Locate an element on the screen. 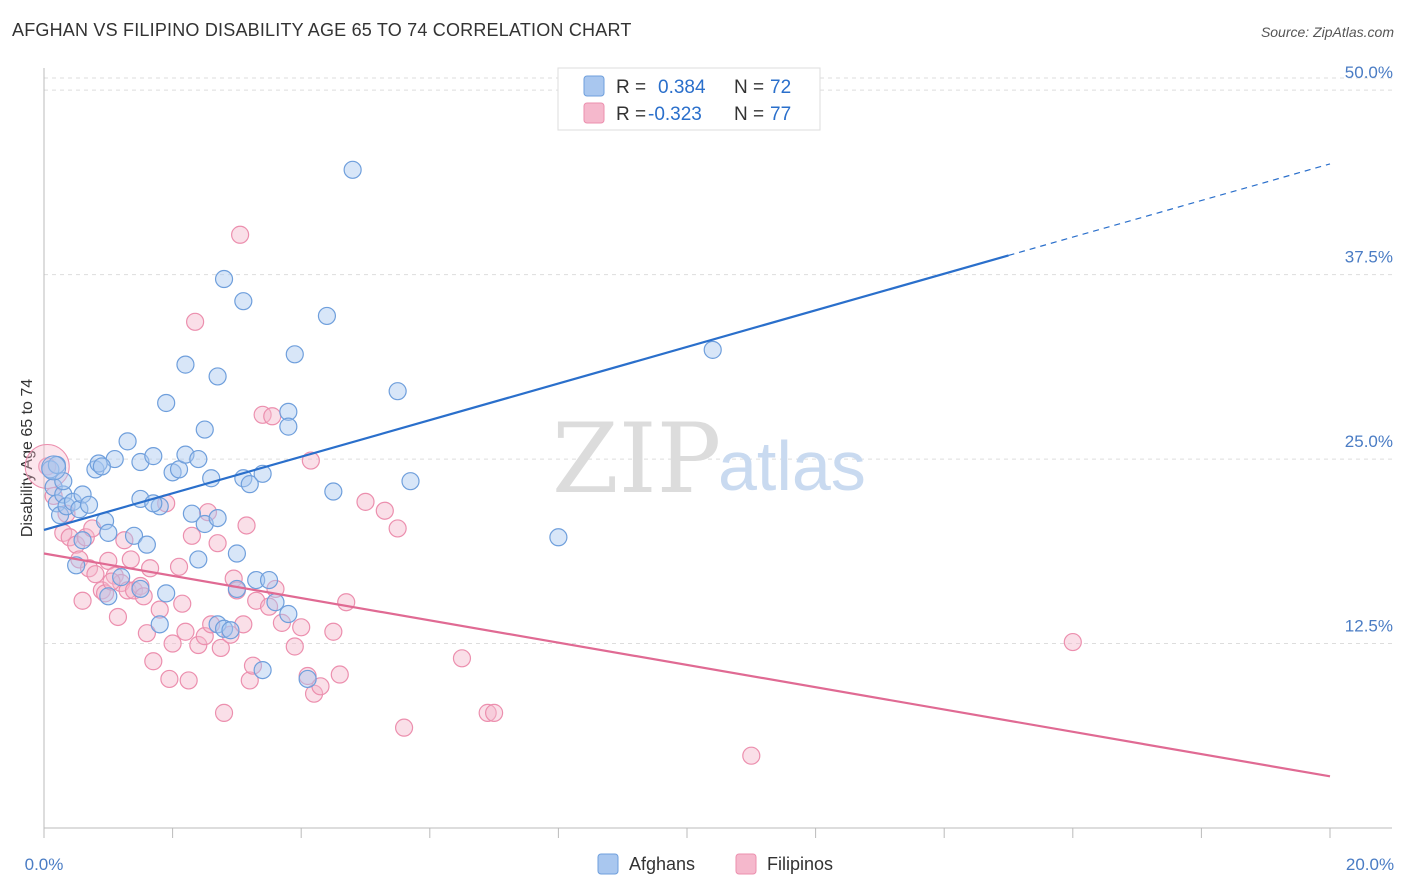 The image size is (1406, 892). bottom-legend-filipinos: Filipinos is located at coordinates (800, 864).